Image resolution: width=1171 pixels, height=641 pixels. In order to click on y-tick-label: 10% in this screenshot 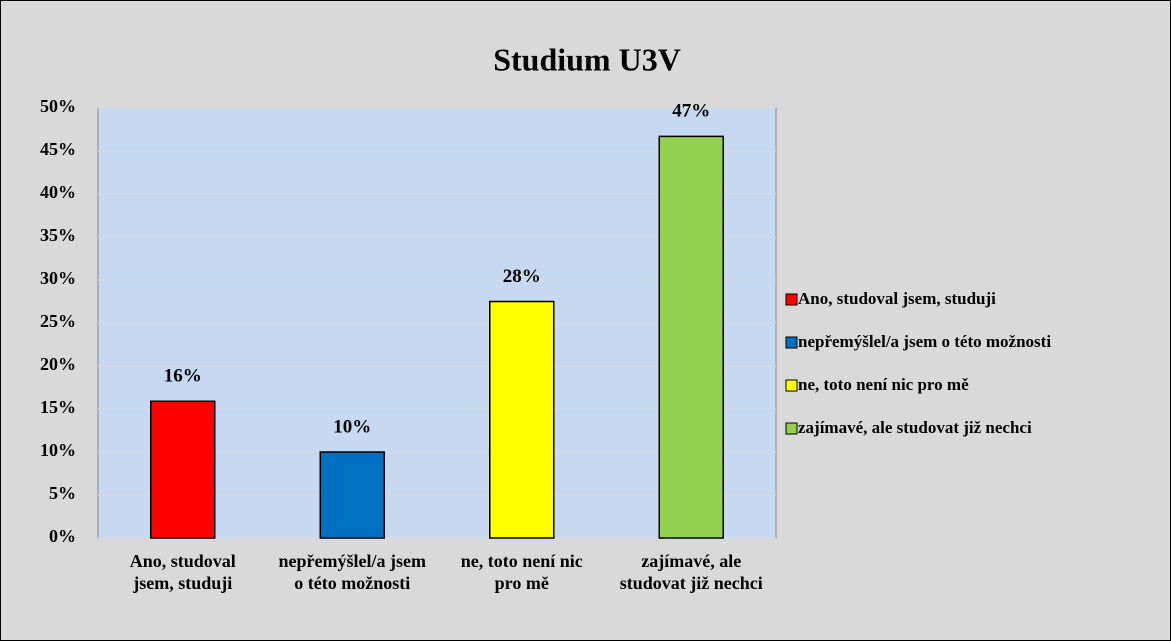, I will do `click(58, 450)`.